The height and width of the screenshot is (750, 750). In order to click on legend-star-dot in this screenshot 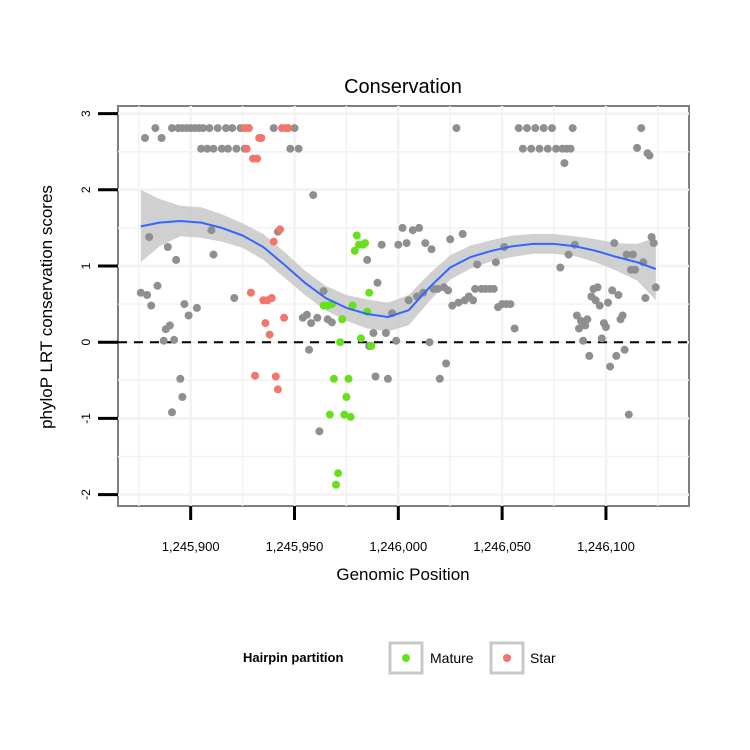, I will do `click(507, 658)`.